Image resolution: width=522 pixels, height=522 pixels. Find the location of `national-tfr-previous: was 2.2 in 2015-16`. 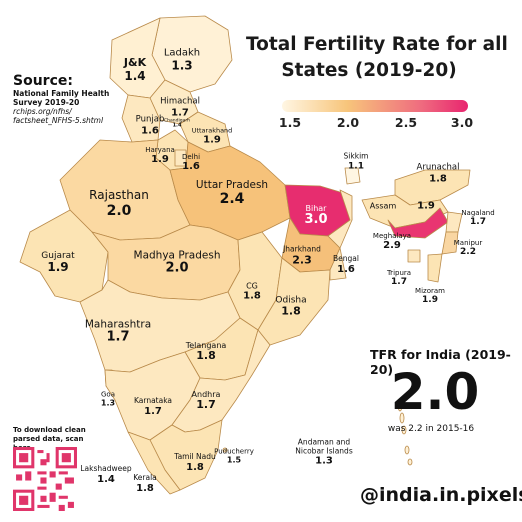

national-tfr-previous: was 2.2 in 2015-16 is located at coordinates (431, 429).